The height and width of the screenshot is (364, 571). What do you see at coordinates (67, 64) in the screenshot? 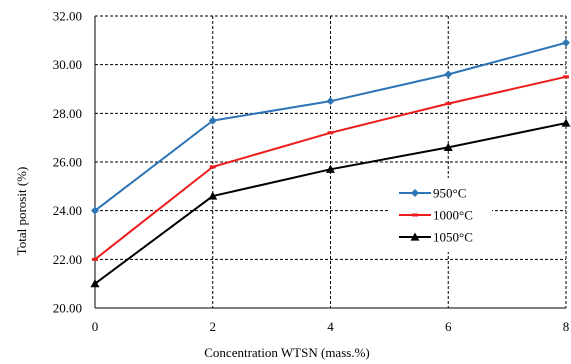
I see `y-tick-label: 30.00` at bounding box center [67, 64].